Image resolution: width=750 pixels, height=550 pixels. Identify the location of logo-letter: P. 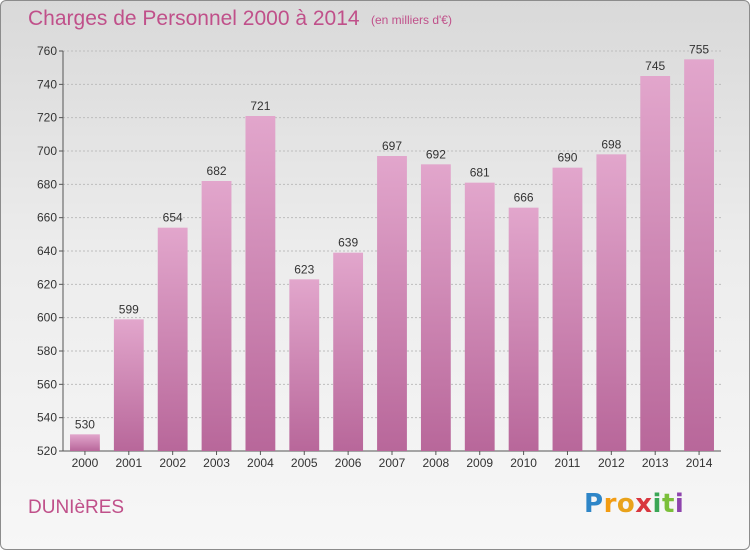
(594, 504).